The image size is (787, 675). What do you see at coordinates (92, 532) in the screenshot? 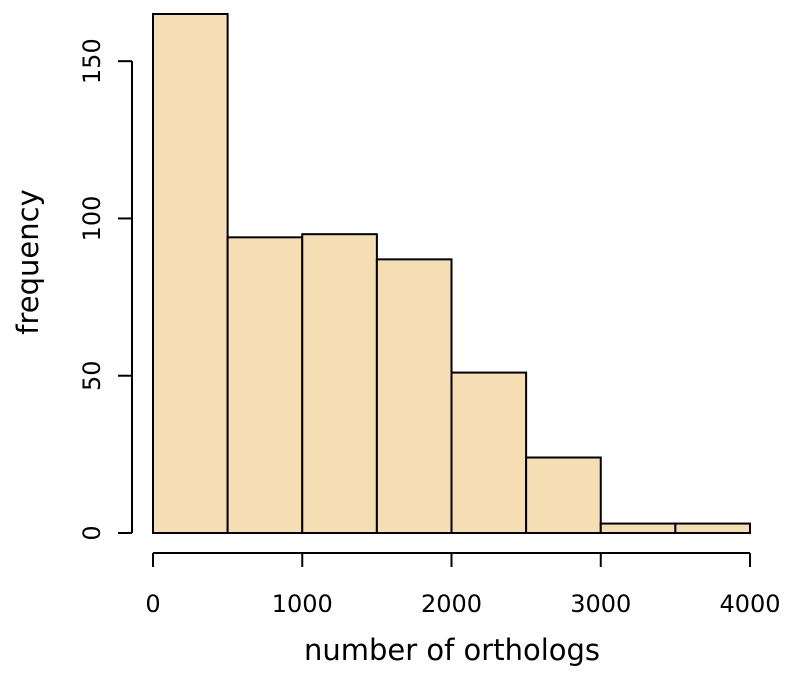
I see `y-tick-label: 0` at bounding box center [92, 532].